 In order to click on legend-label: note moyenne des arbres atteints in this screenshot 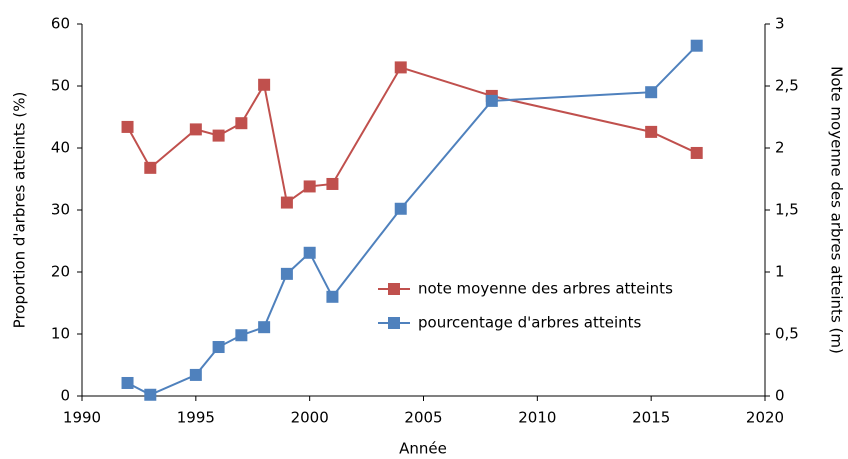, I will do `click(545, 289)`.